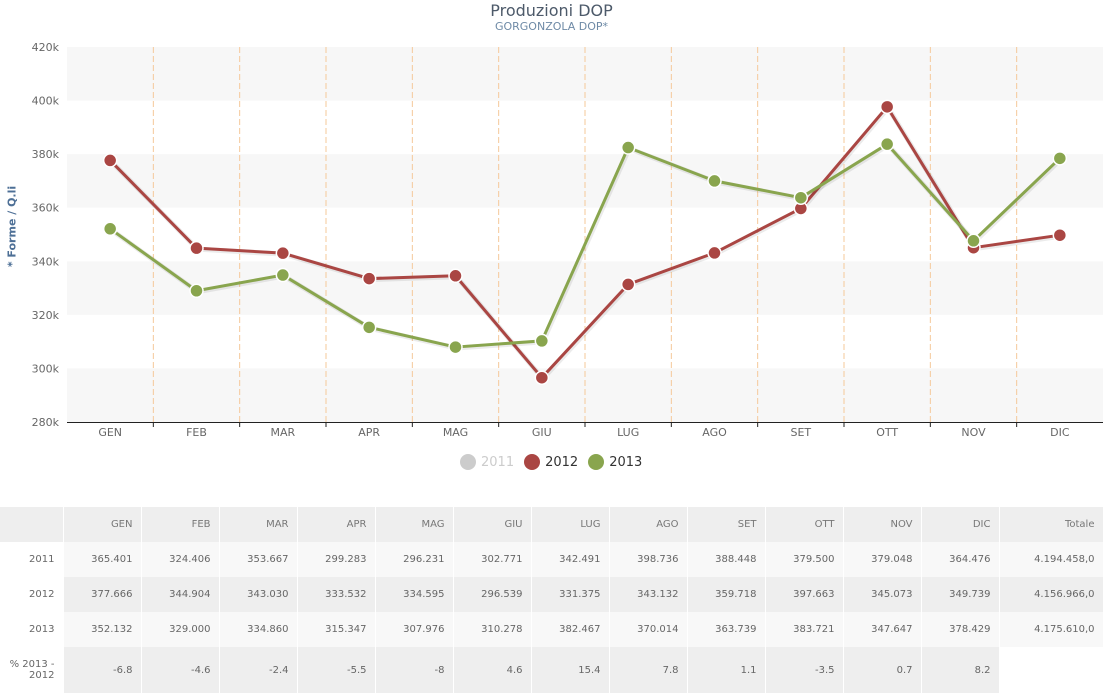 This screenshot has width=1103, height=693. What do you see at coordinates (102, 629) in the screenshot?
I see `table-cell: 352.132` at bounding box center [102, 629].